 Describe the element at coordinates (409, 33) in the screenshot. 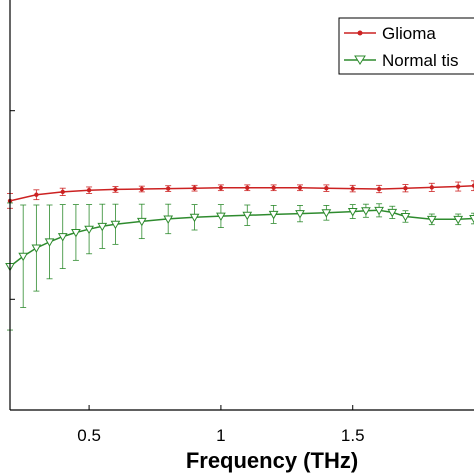

I see `legend-label-glioma: Glioma` at that location.